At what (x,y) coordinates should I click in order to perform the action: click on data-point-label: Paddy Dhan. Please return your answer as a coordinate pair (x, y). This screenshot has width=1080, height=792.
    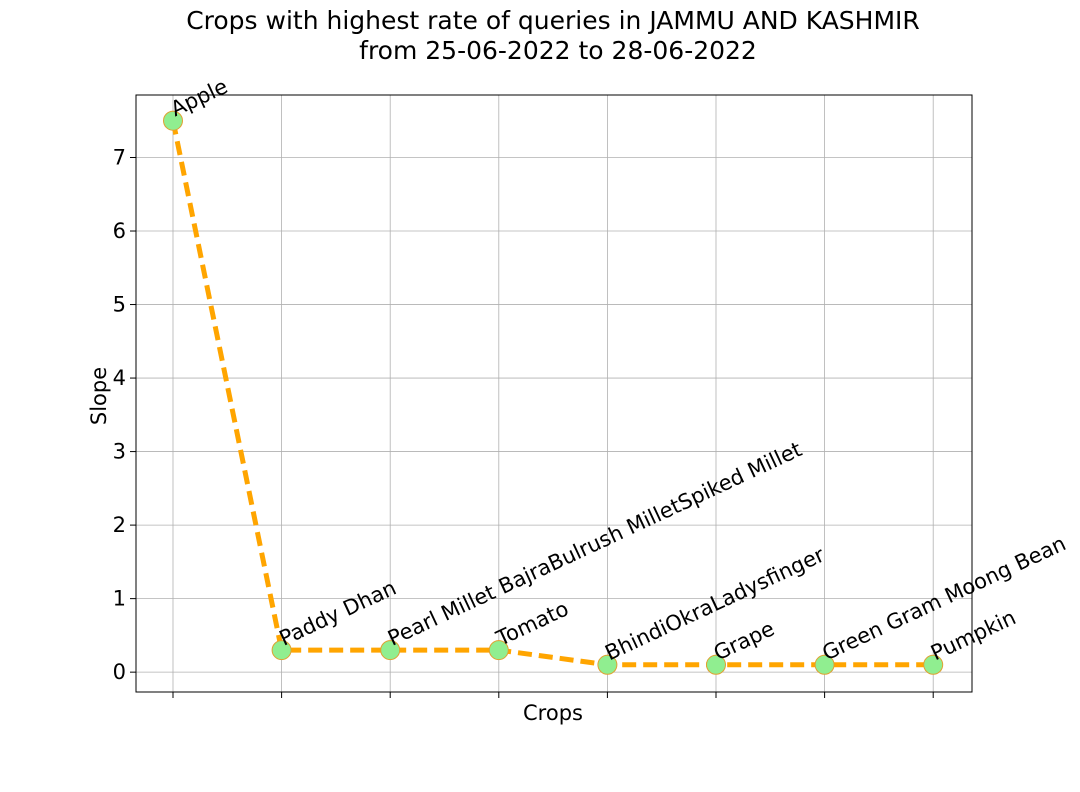
    Looking at the image, I should click on (338, 613).